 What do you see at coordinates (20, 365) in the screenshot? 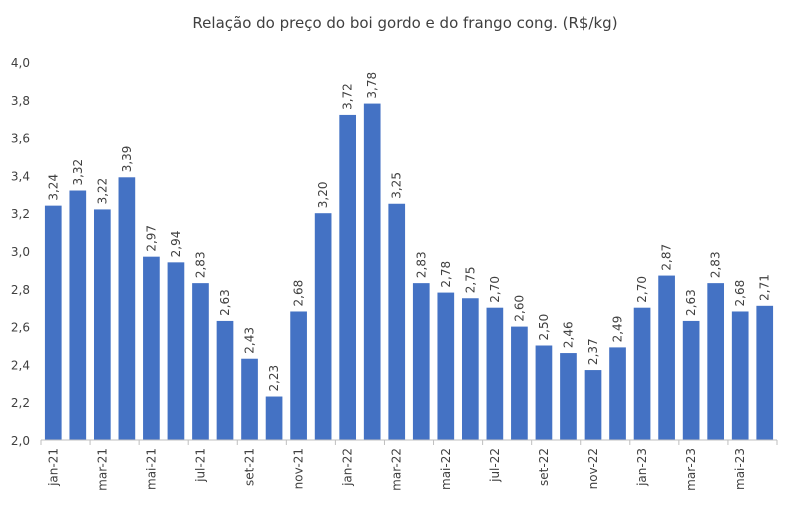
I see `y-tick-label: 2,4` at bounding box center [20, 365].